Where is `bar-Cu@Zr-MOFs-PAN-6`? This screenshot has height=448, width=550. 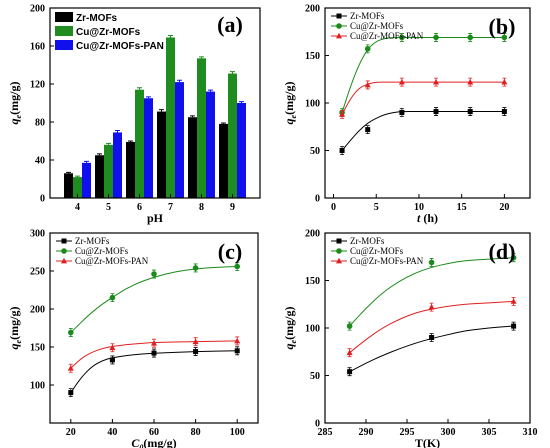
bar-Cu@Zr-MOFs-PAN-6 is located at coordinates (148, 148).